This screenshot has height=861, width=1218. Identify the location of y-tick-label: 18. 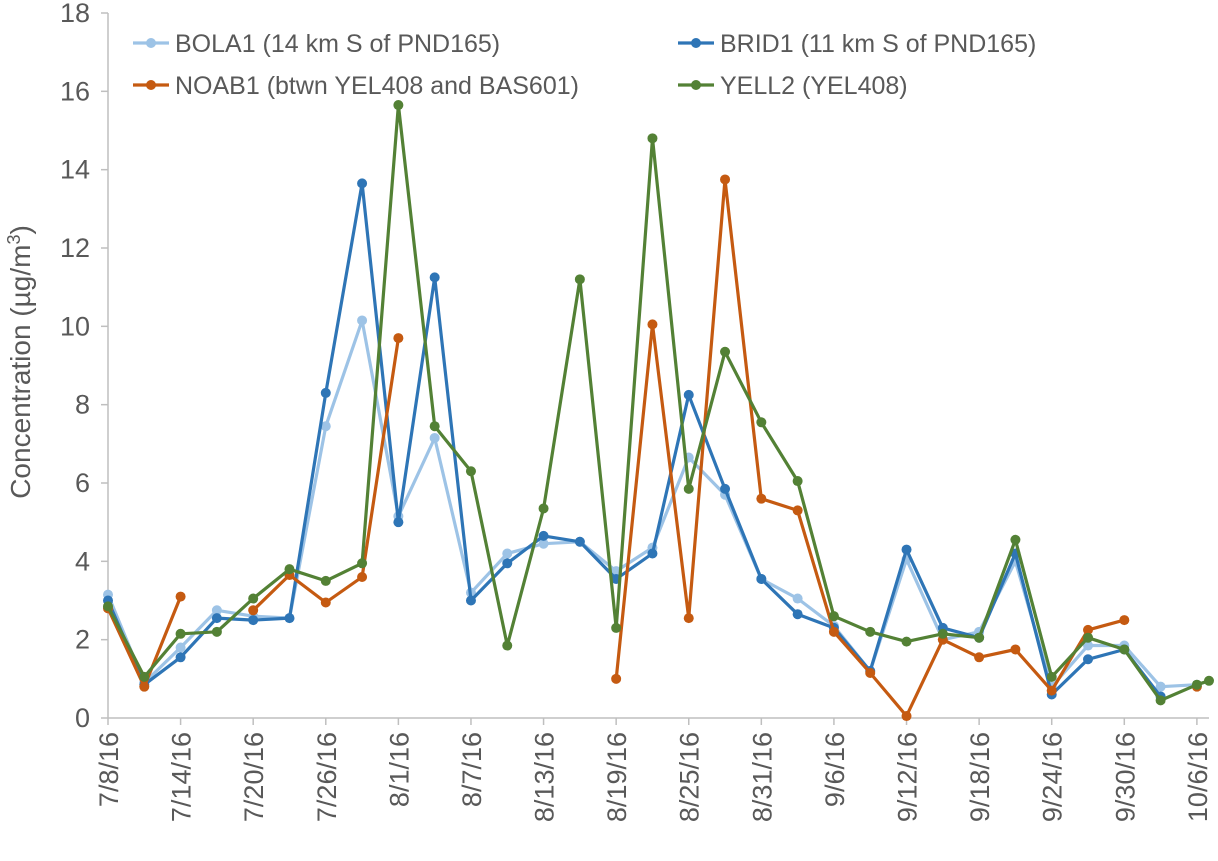
(75, 14).